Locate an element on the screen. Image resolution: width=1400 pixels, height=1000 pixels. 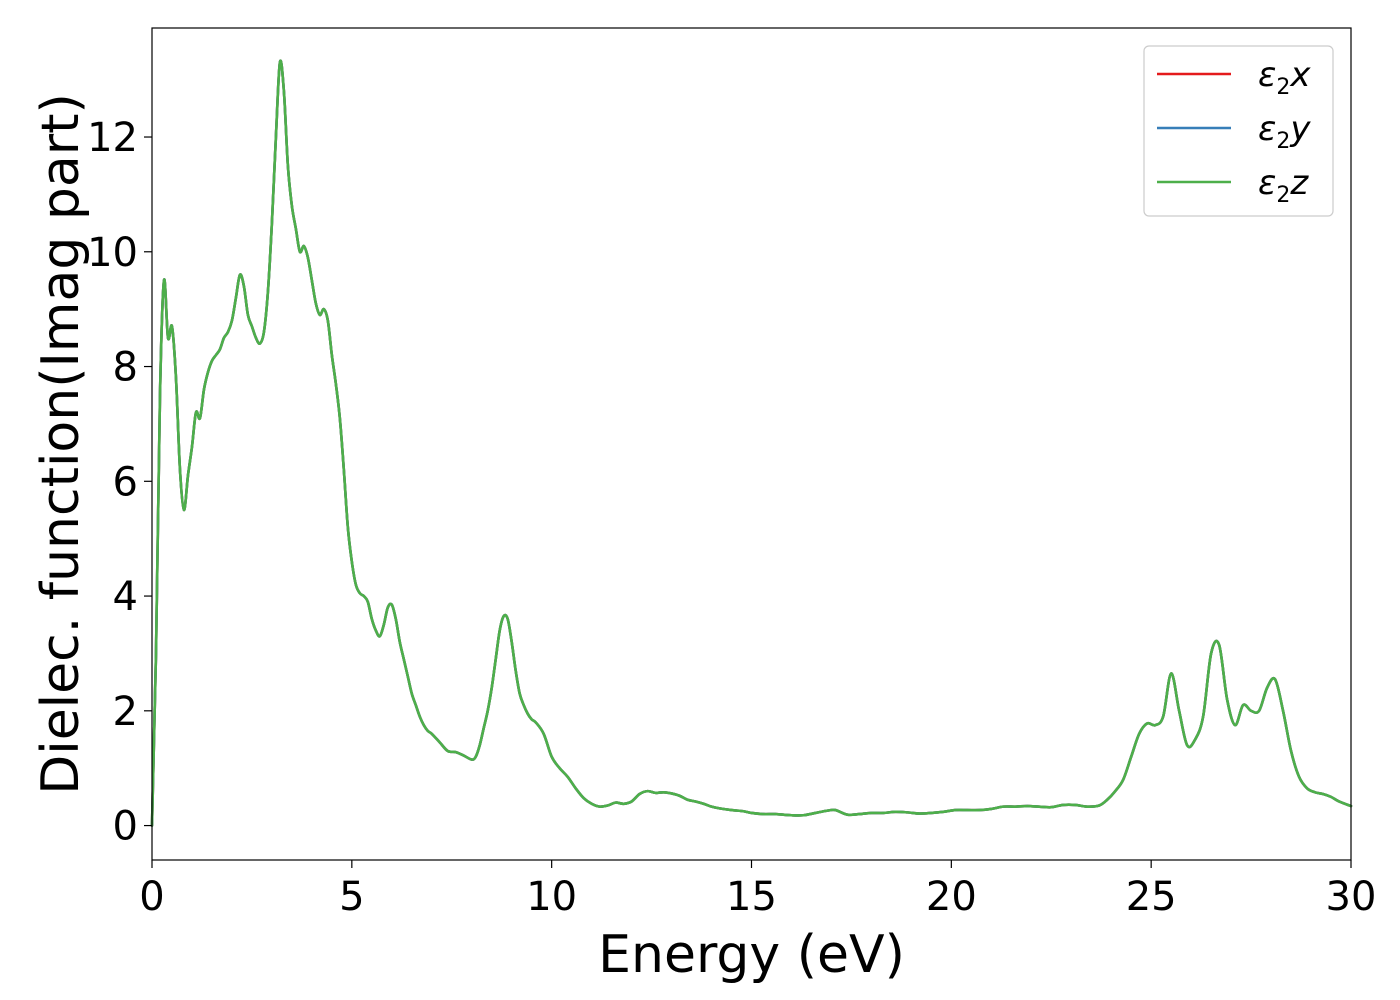
x-tick-label: 5 is located at coordinates (351, 897).